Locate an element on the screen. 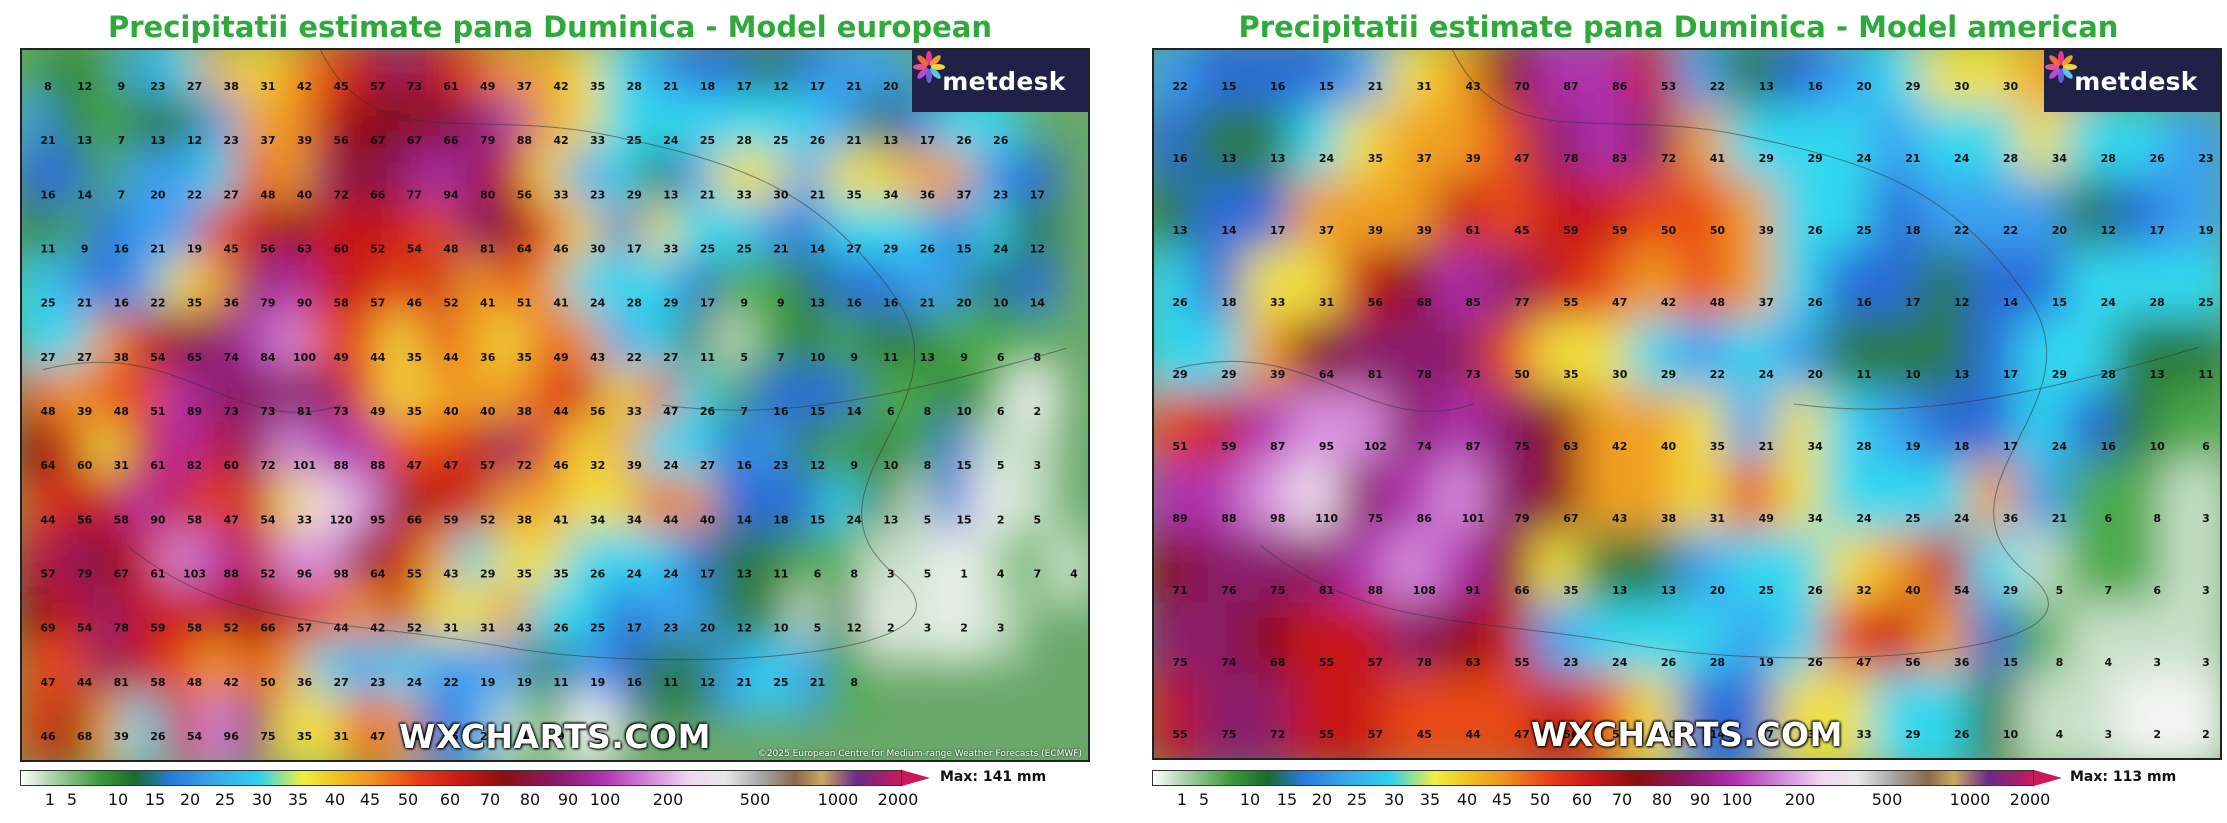  left-max-label: Max: 141 mm is located at coordinates (993, 777).